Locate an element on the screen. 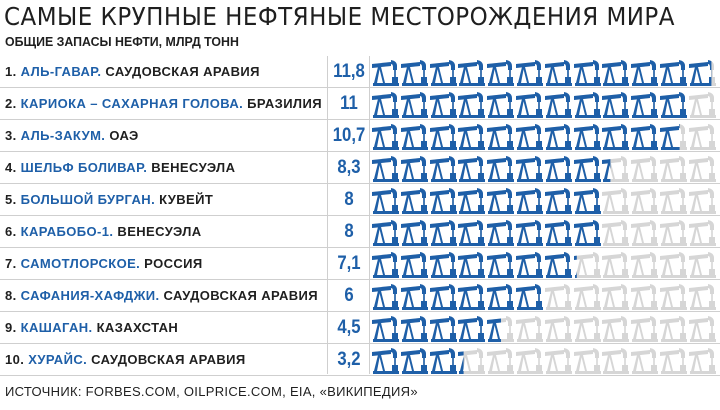  field-name: ХУРАЙС. is located at coordinates (58, 359).